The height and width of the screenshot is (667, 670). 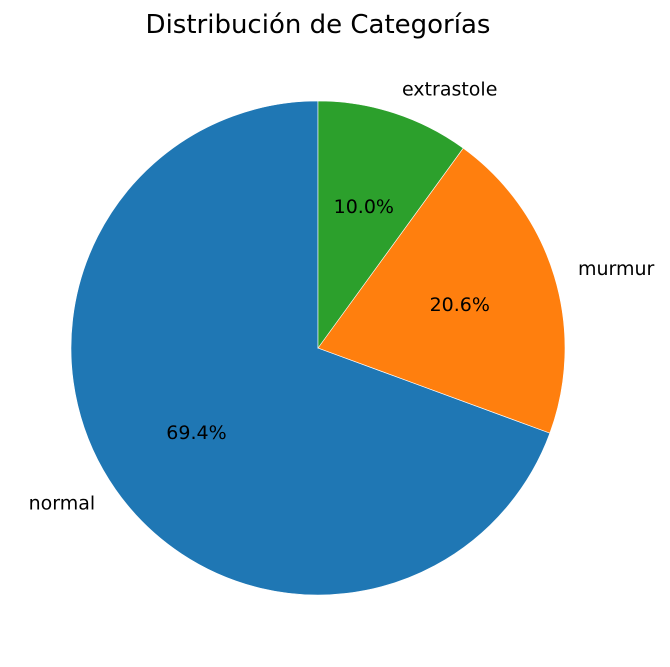 What do you see at coordinates (460, 305) in the screenshot?
I see `pct-label-murmur: 20.6%` at bounding box center [460, 305].